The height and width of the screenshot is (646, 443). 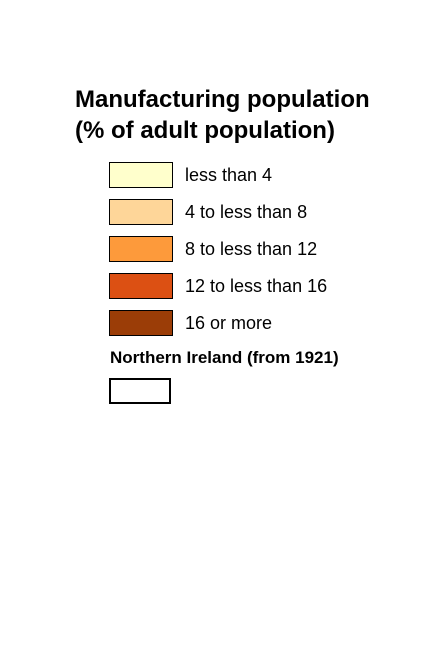 What do you see at coordinates (205, 130) in the screenshot?
I see `legend-title-line-2: (% of adult population)` at bounding box center [205, 130].